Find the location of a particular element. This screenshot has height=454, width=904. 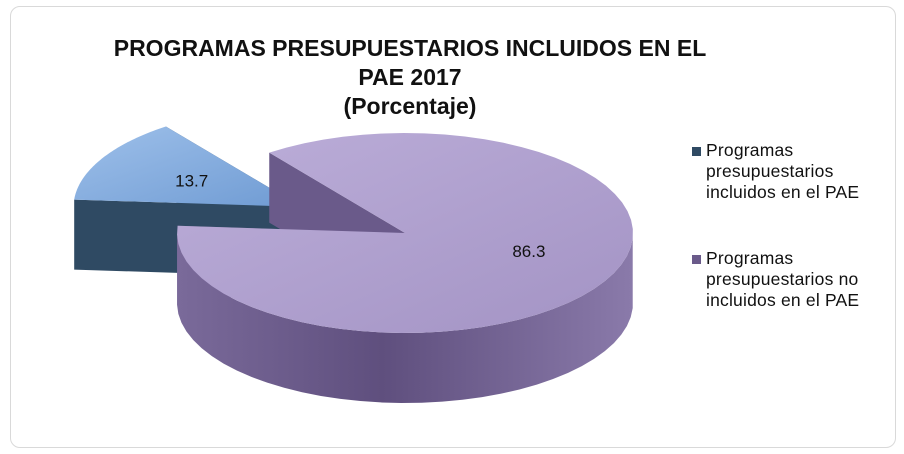

legend-swatch-incluidos is located at coordinates (696, 151).